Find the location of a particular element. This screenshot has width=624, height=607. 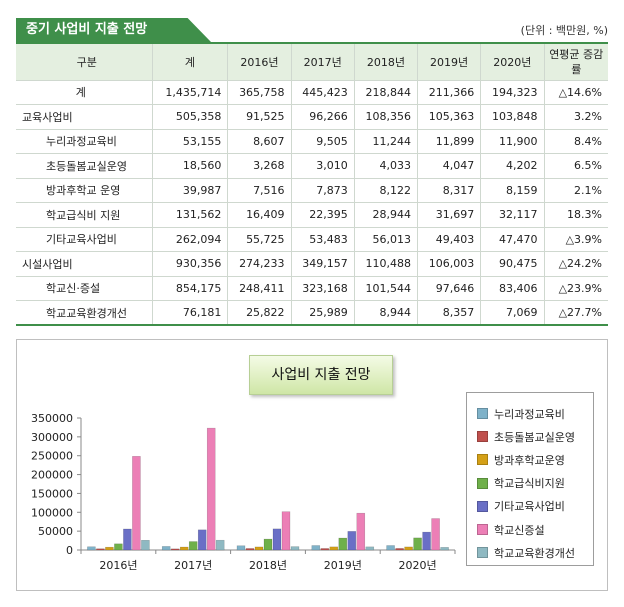

column-header: 2020년 is located at coordinates (512, 62).